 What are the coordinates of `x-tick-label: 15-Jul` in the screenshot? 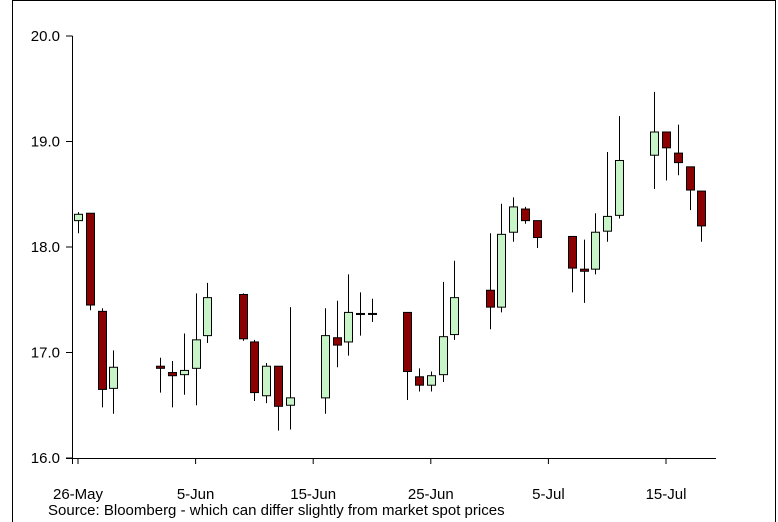 It's located at (666, 494).